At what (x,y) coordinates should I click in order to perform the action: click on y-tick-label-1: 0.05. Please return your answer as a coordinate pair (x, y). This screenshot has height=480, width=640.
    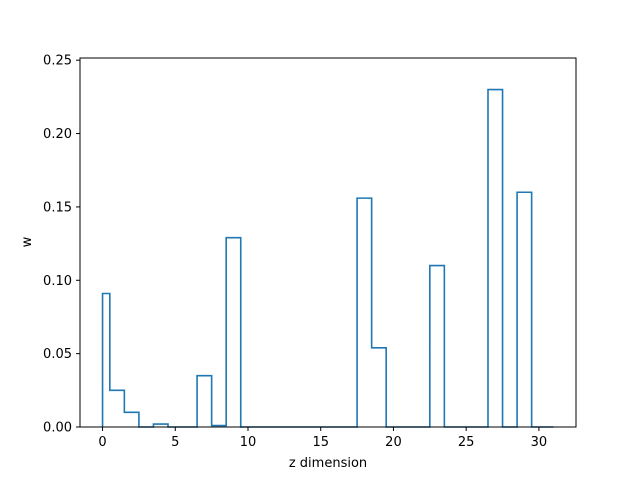
    Looking at the image, I should click on (57, 354).